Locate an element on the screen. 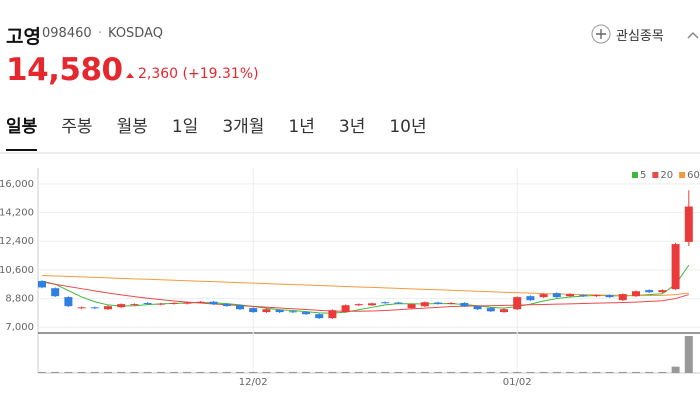 The image size is (700, 400). x-tick-label: 01/02 is located at coordinates (517, 382).